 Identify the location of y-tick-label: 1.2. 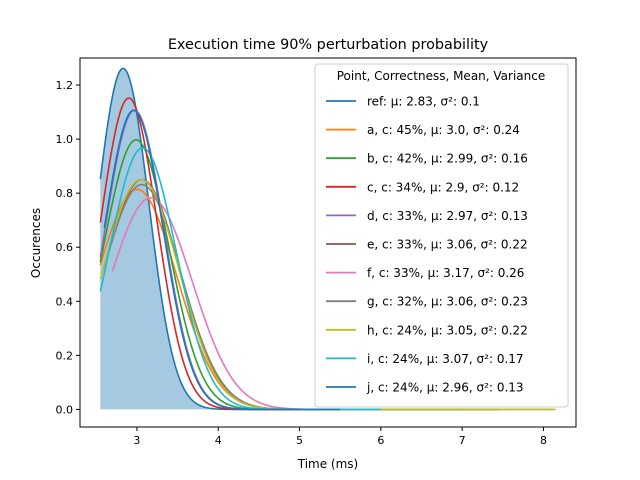
(65, 85).